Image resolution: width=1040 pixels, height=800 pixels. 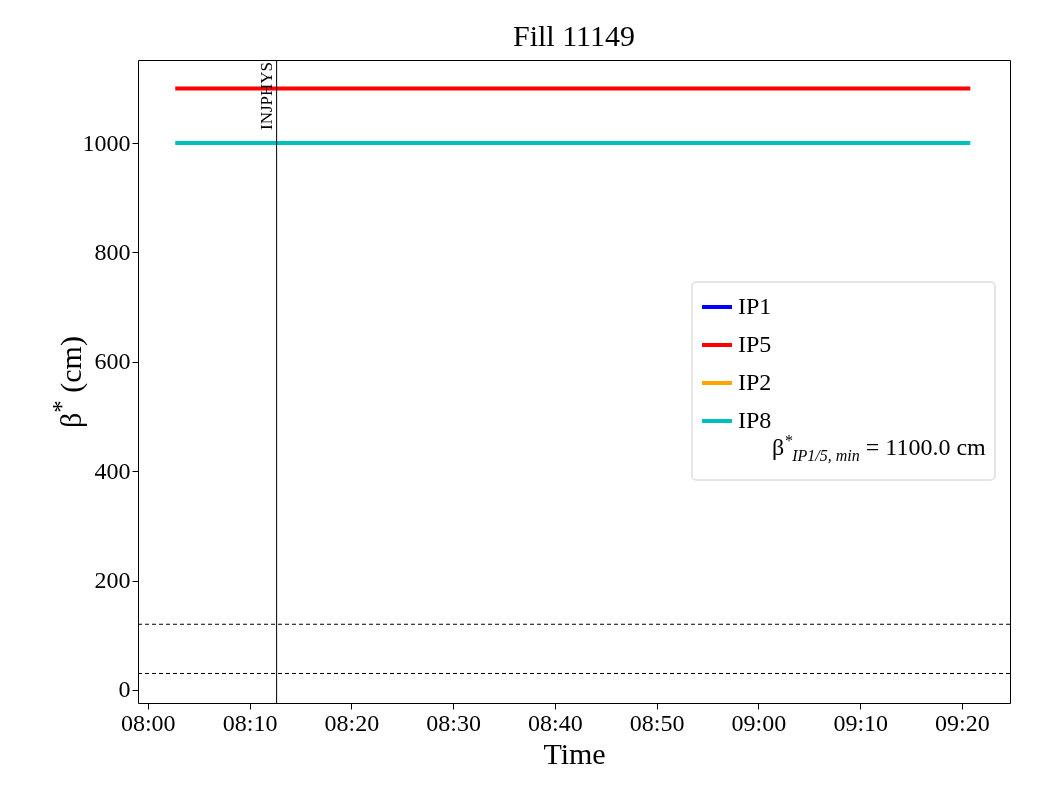 I want to click on y-tick-label: 200, so click(x=112, y=580).